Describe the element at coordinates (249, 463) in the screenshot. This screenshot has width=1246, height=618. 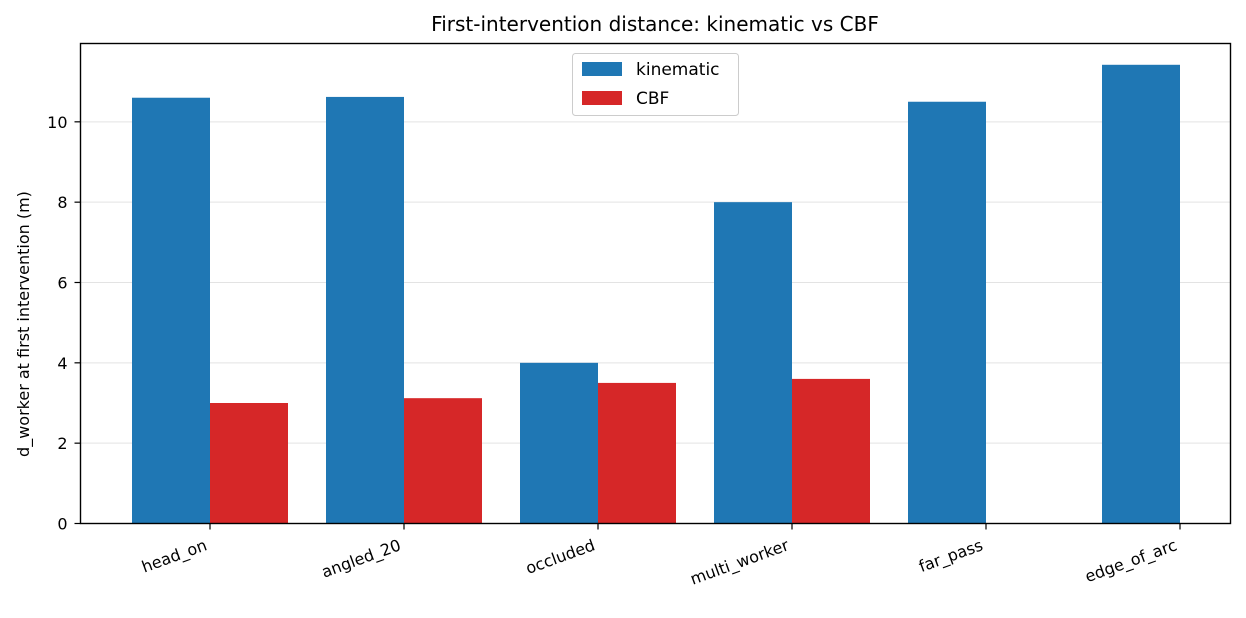
I see `bar-cbf-head-on` at that location.